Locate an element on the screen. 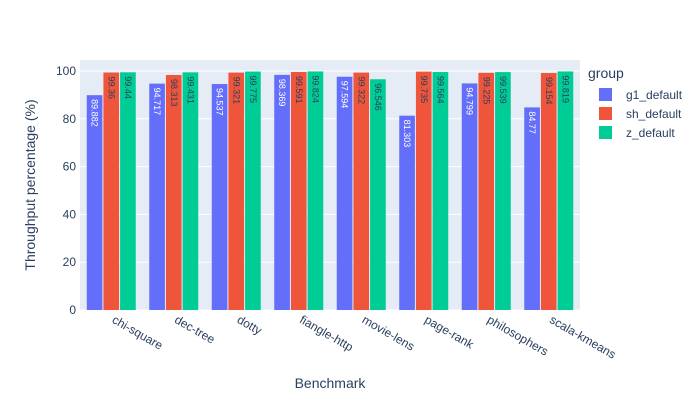 This screenshot has height=400, width=700. bar-value-label: 99.321 is located at coordinates (236, 91).